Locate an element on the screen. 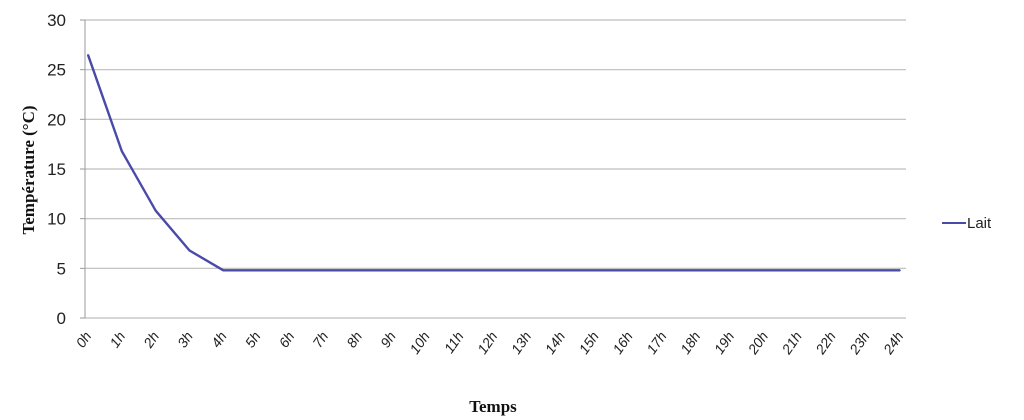 This screenshot has width=1024, height=420. x-tick-label: 21h is located at coordinates (791, 342).